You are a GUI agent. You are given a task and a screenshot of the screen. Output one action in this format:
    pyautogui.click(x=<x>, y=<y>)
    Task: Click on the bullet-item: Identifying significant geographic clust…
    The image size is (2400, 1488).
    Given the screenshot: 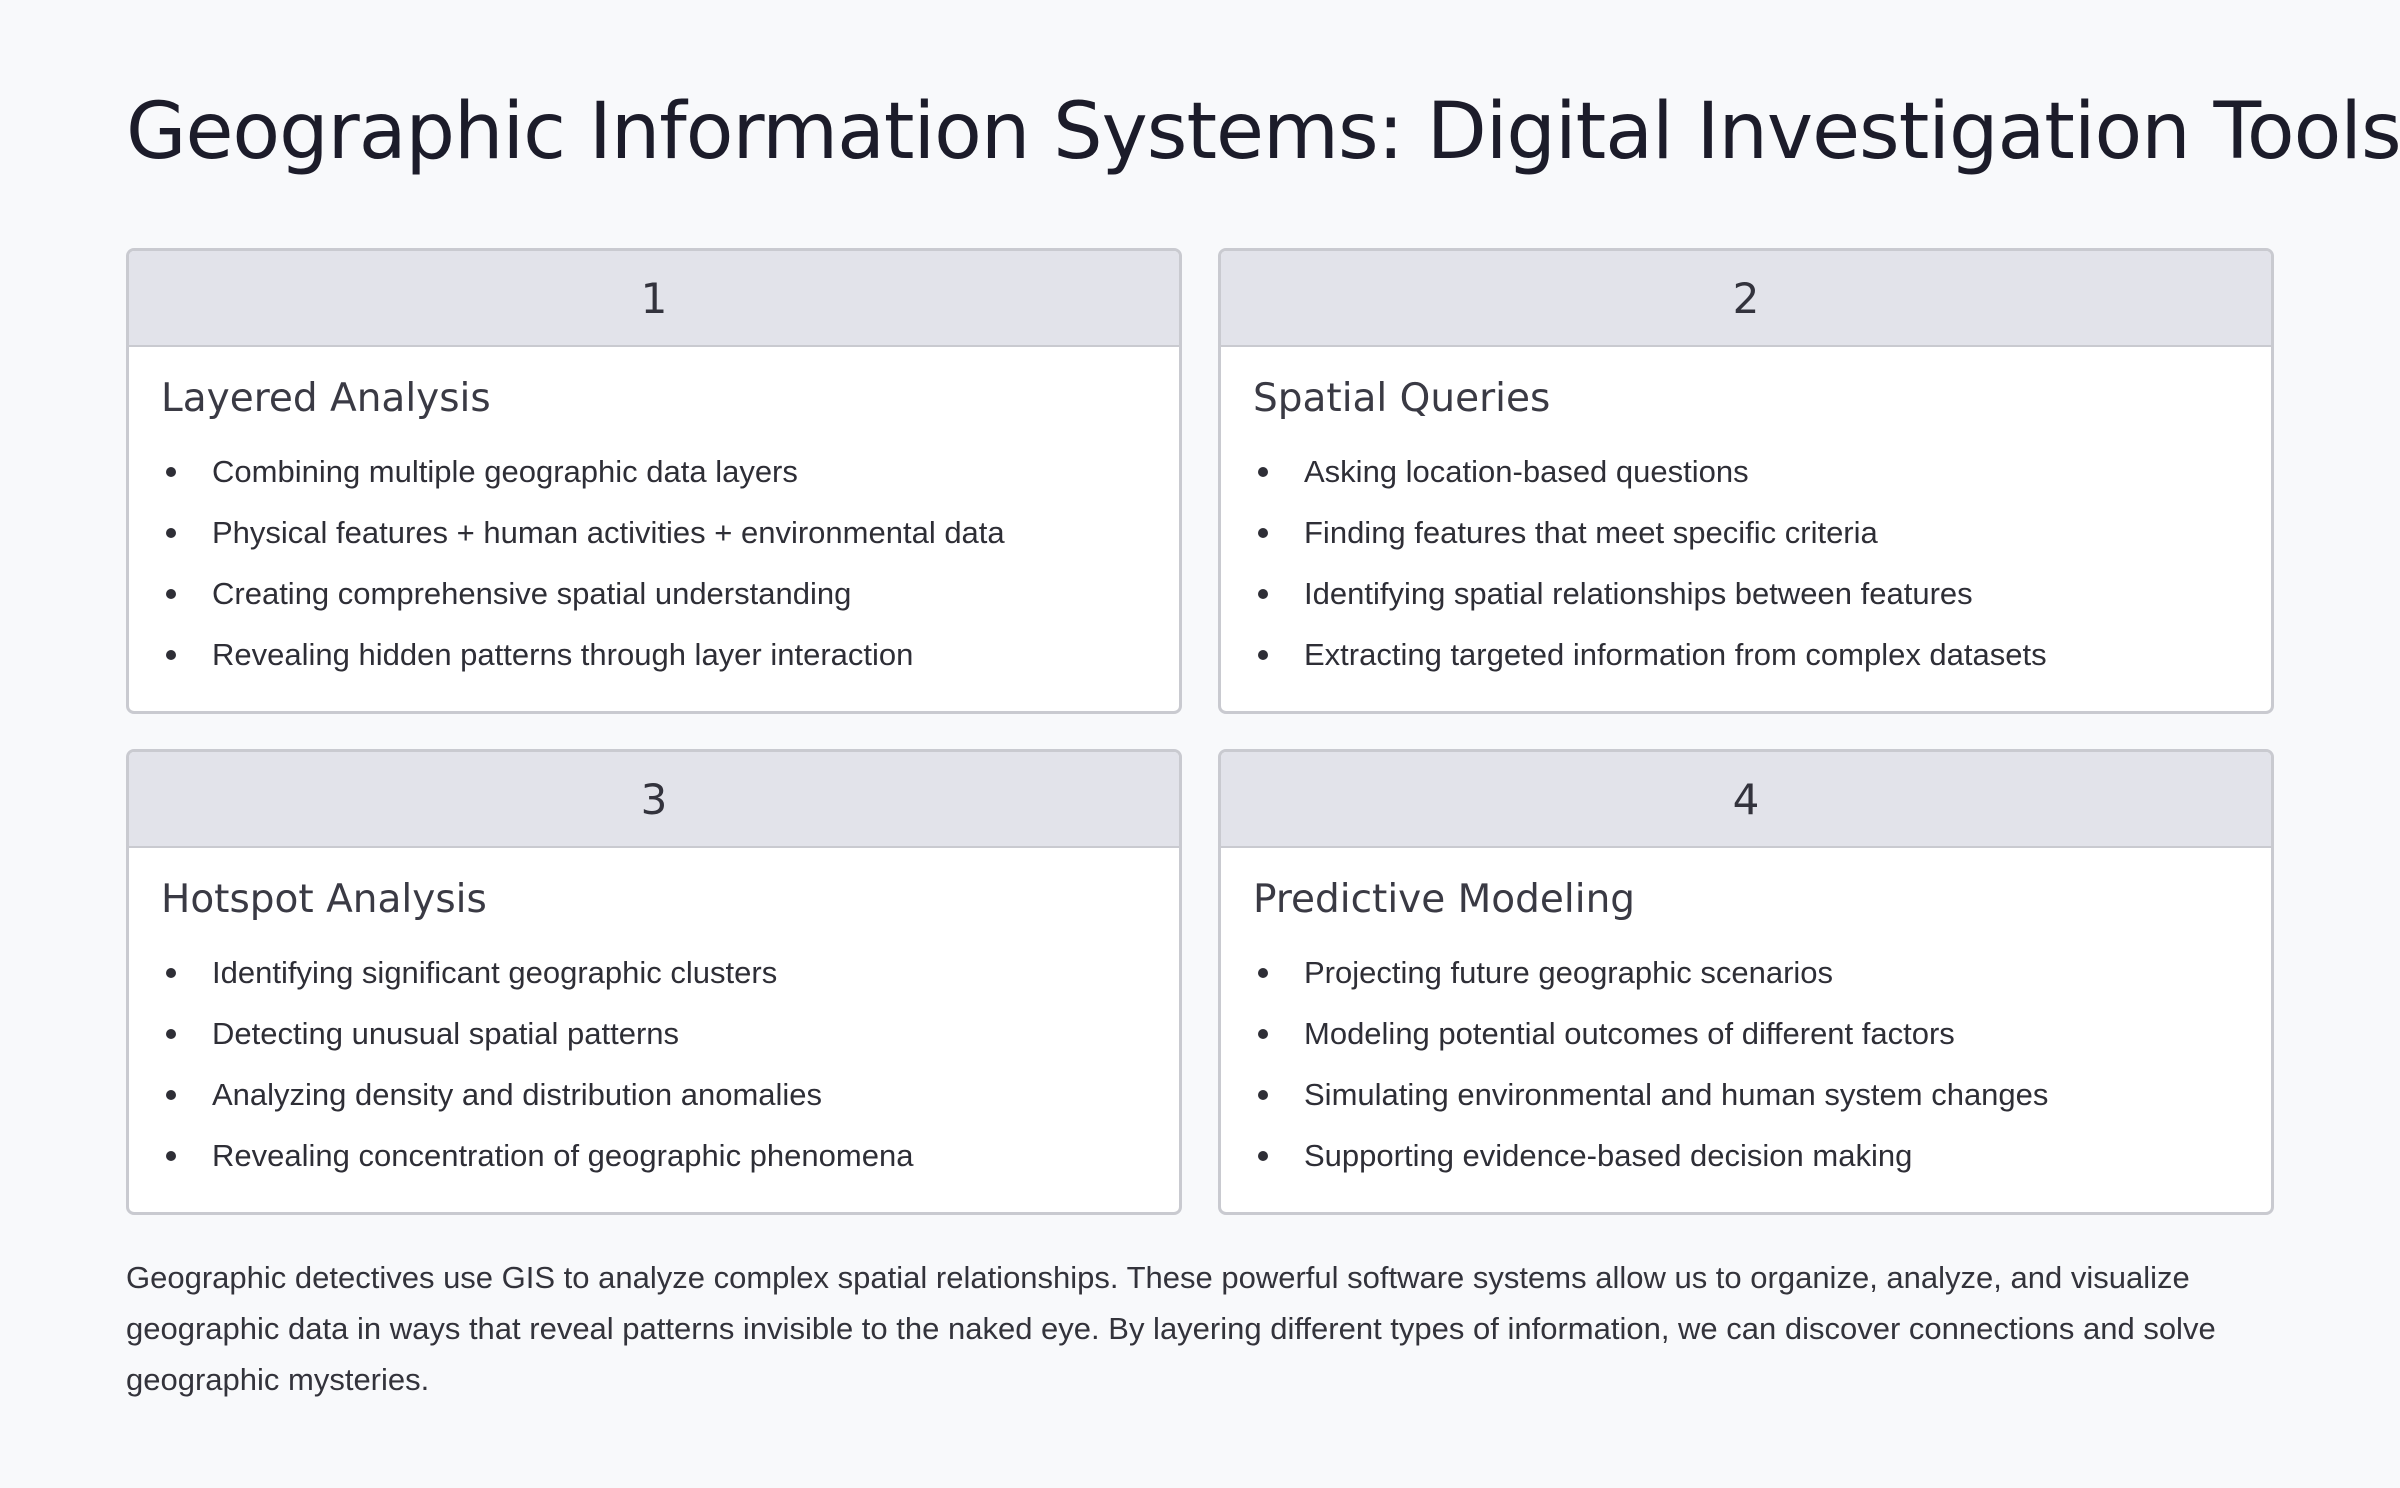 What is the action you would take?
    pyautogui.click(x=654, y=972)
    